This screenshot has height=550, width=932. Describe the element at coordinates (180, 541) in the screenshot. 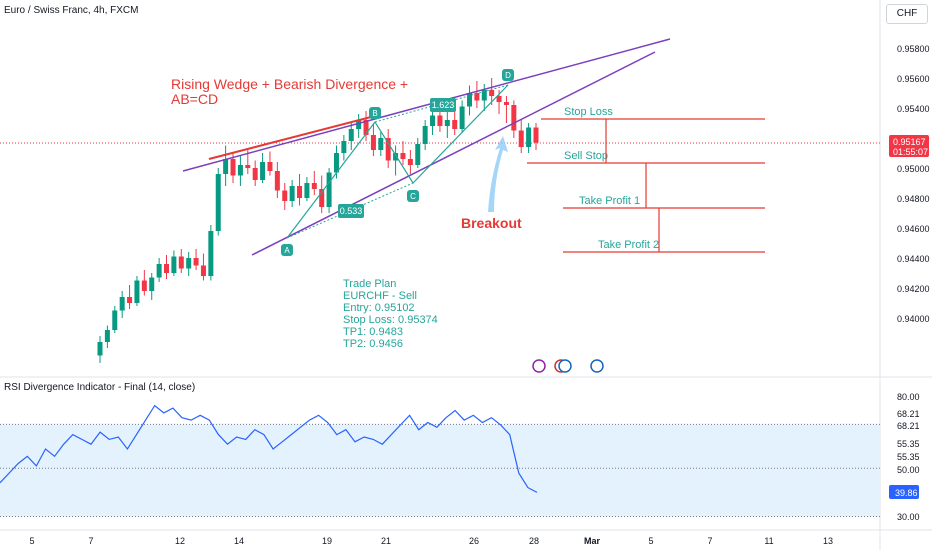

I see `time-tick-label: 12` at that location.